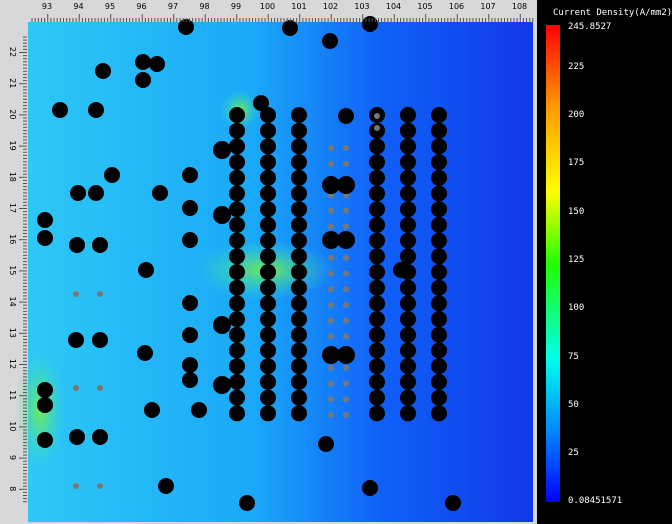 The image size is (672, 524). Describe the element at coordinates (12, 333) in the screenshot. I see `ruler-label: 13` at that location.